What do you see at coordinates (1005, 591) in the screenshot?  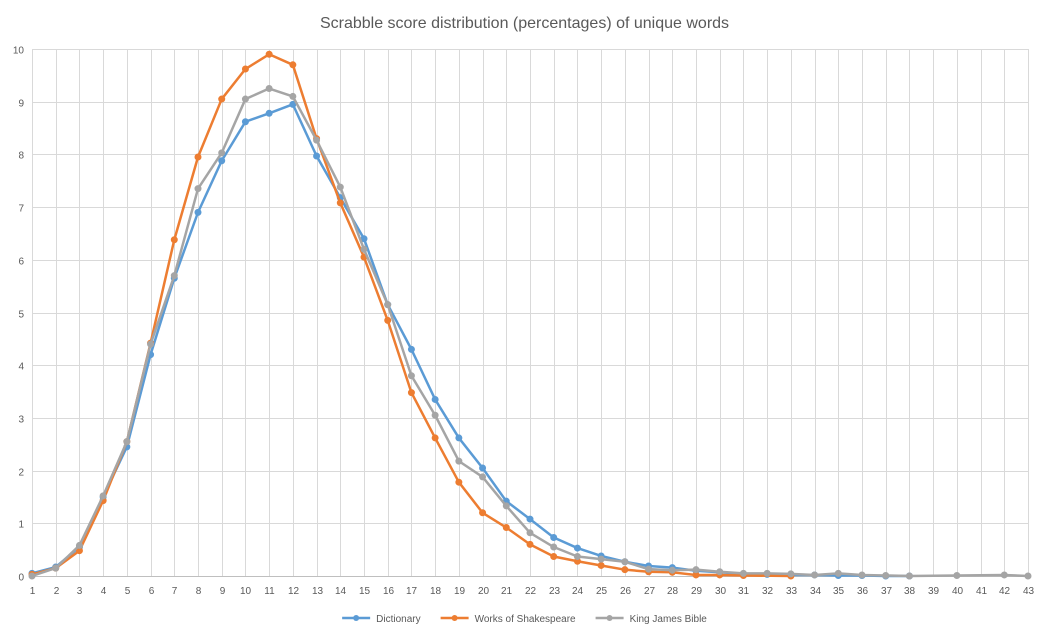 I see `x-tick-label: 42` at bounding box center [1005, 591].